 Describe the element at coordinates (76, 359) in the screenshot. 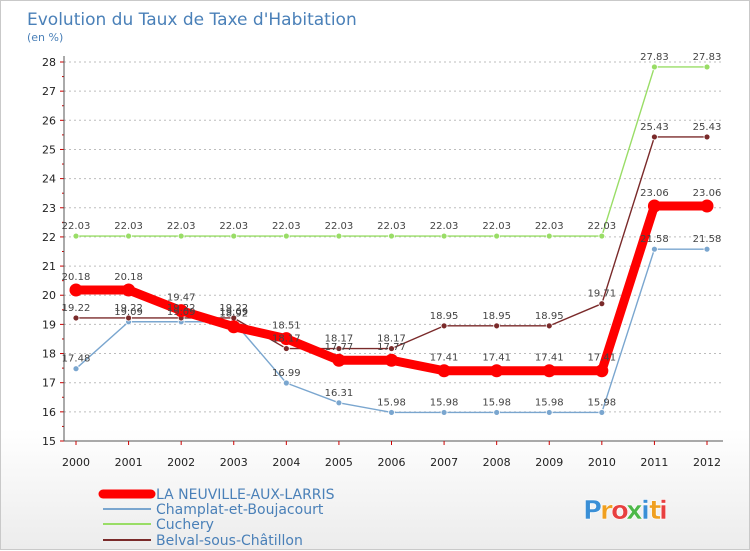

I see `data-label: 17.48` at that location.